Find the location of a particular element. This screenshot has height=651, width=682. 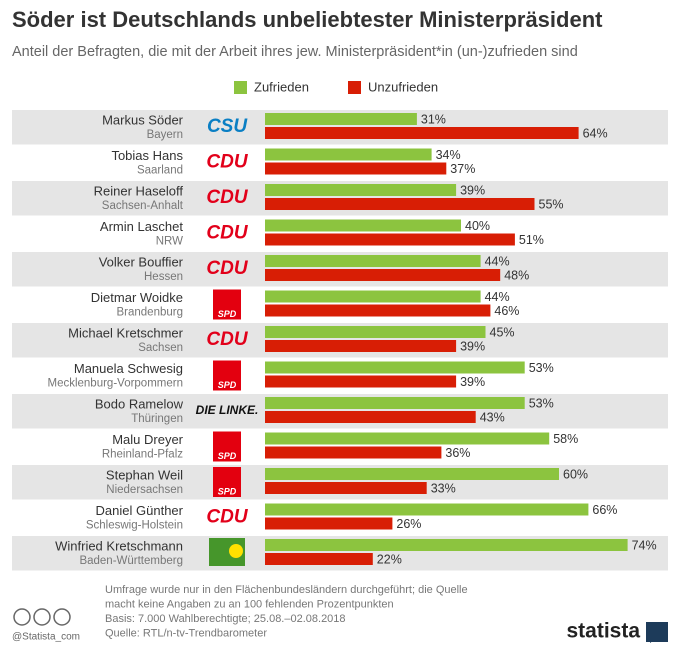

value-label: 31% is located at coordinates (433, 119).